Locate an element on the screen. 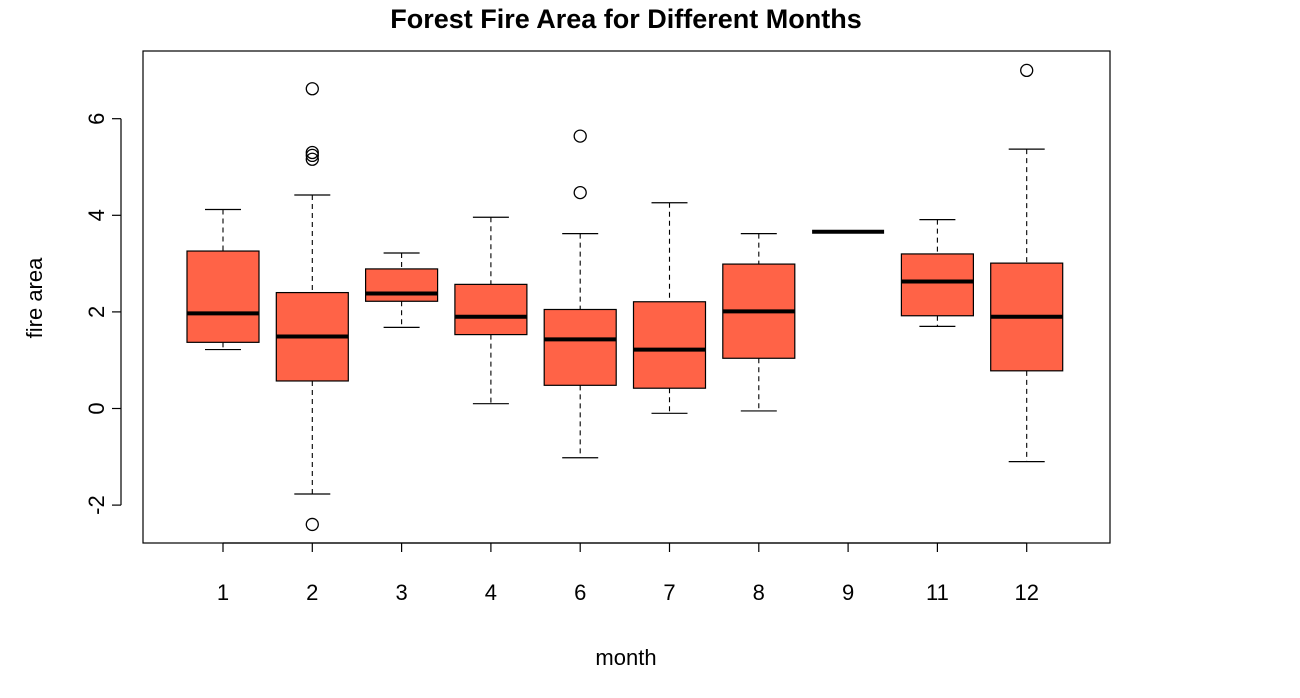 The width and height of the screenshot is (1300, 698). x-tick-label: 11 is located at coordinates (937, 592).